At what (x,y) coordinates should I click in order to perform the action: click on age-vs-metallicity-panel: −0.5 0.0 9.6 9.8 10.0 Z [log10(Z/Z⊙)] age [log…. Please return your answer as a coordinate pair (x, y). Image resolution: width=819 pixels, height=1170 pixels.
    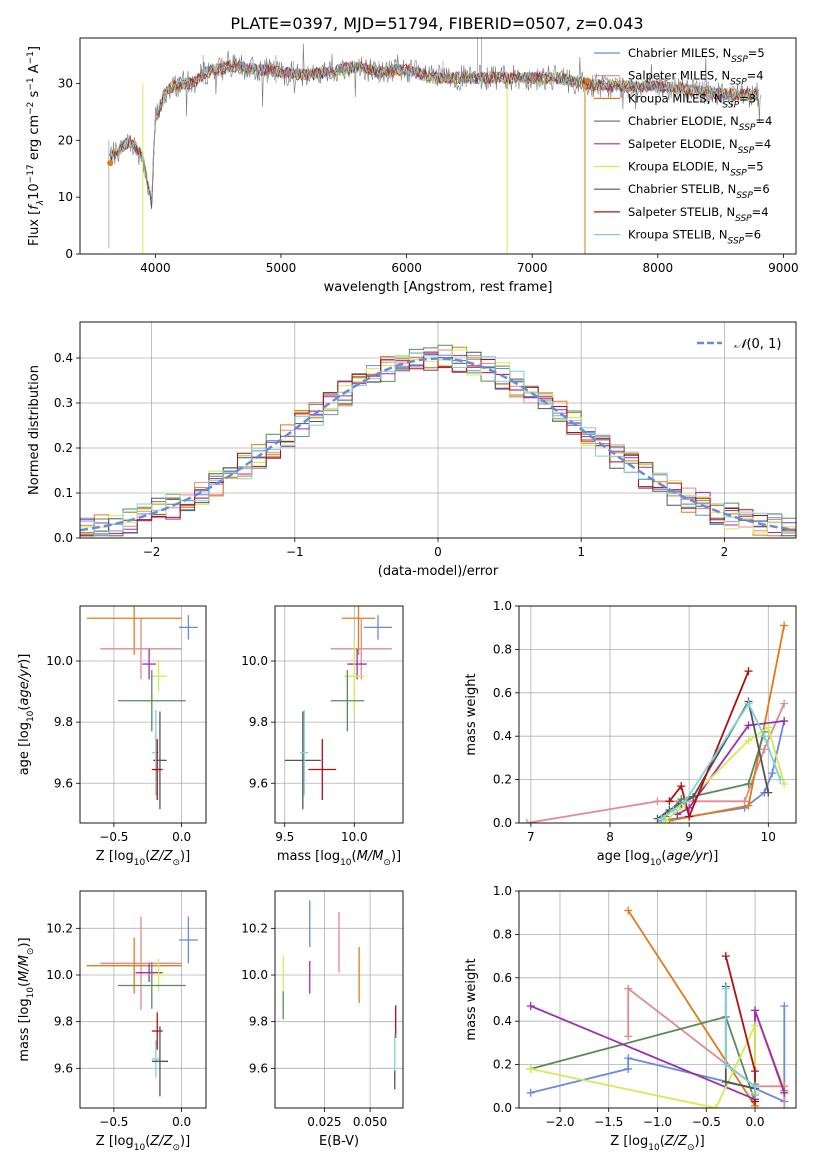
    Looking at the image, I should click on (112, 736).